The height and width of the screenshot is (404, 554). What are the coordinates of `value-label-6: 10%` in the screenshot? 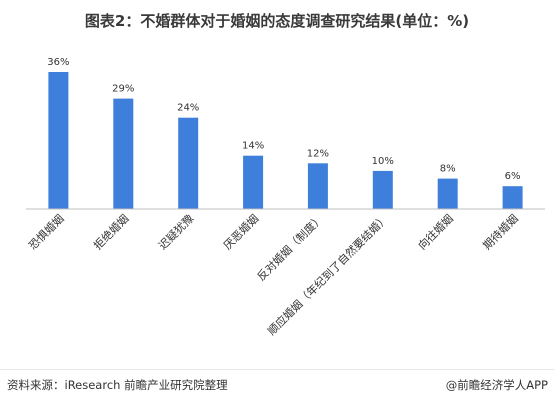 It's located at (383, 161).